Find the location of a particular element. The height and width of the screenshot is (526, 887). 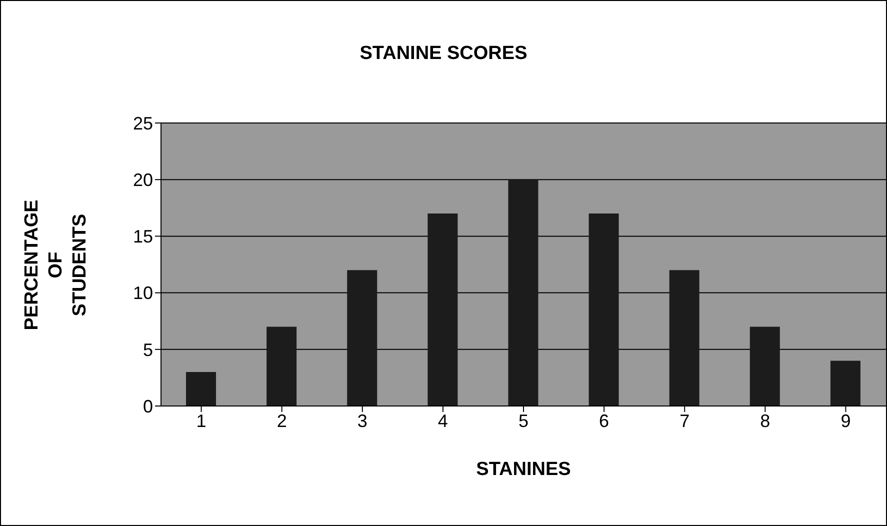

x-axis-title: STANINES is located at coordinates (523, 470).